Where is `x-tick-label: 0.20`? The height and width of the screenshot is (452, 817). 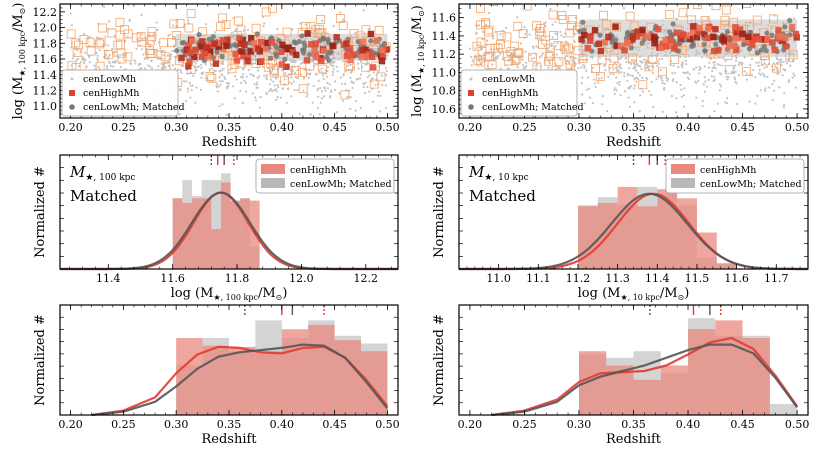 x-tick-label: 0.20 is located at coordinates (70, 424).